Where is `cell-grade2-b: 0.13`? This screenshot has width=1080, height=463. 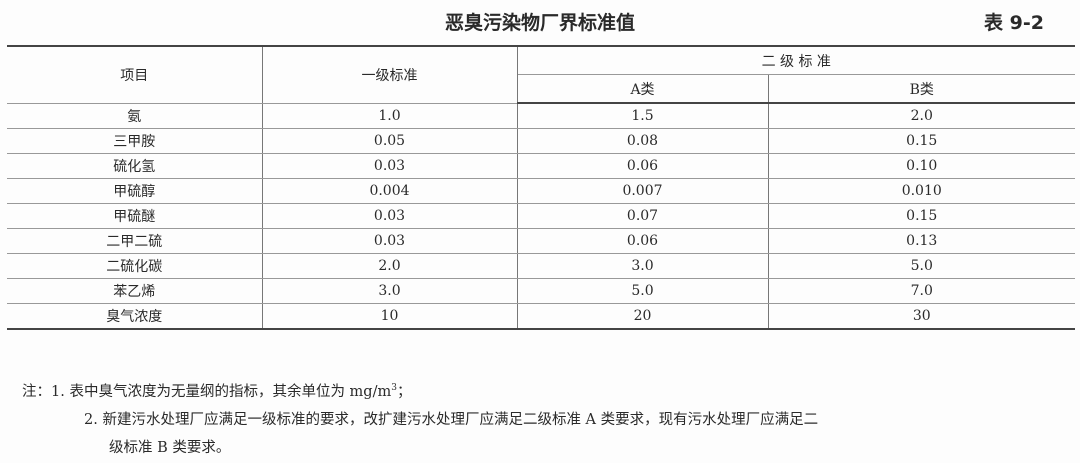 cell-grade2-b: 0.13 is located at coordinates (921, 241).